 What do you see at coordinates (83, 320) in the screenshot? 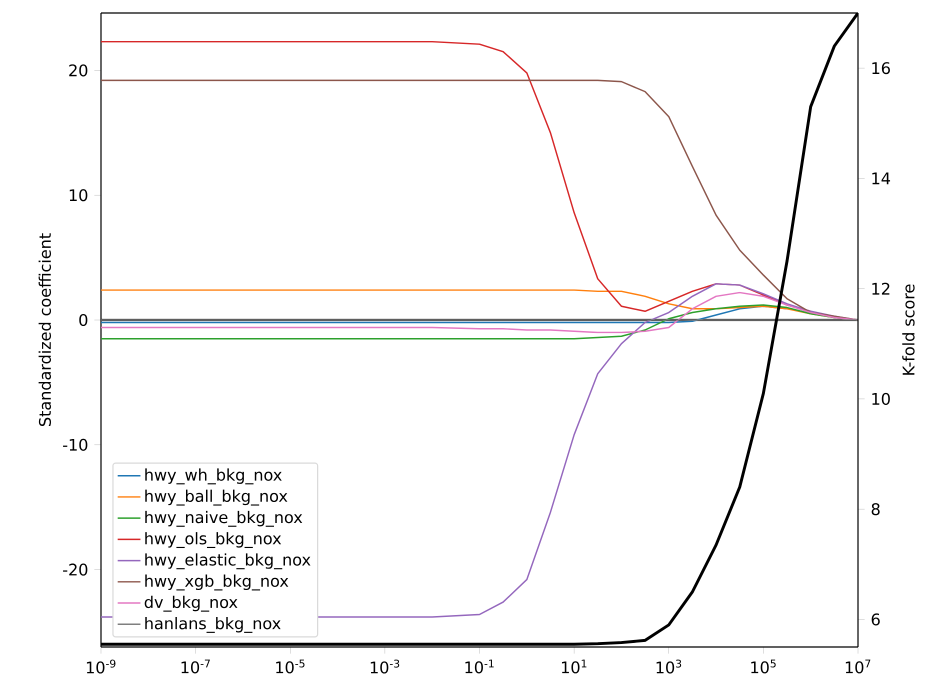
I see `y-tick-label: 0` at bounding box center [83, 320].